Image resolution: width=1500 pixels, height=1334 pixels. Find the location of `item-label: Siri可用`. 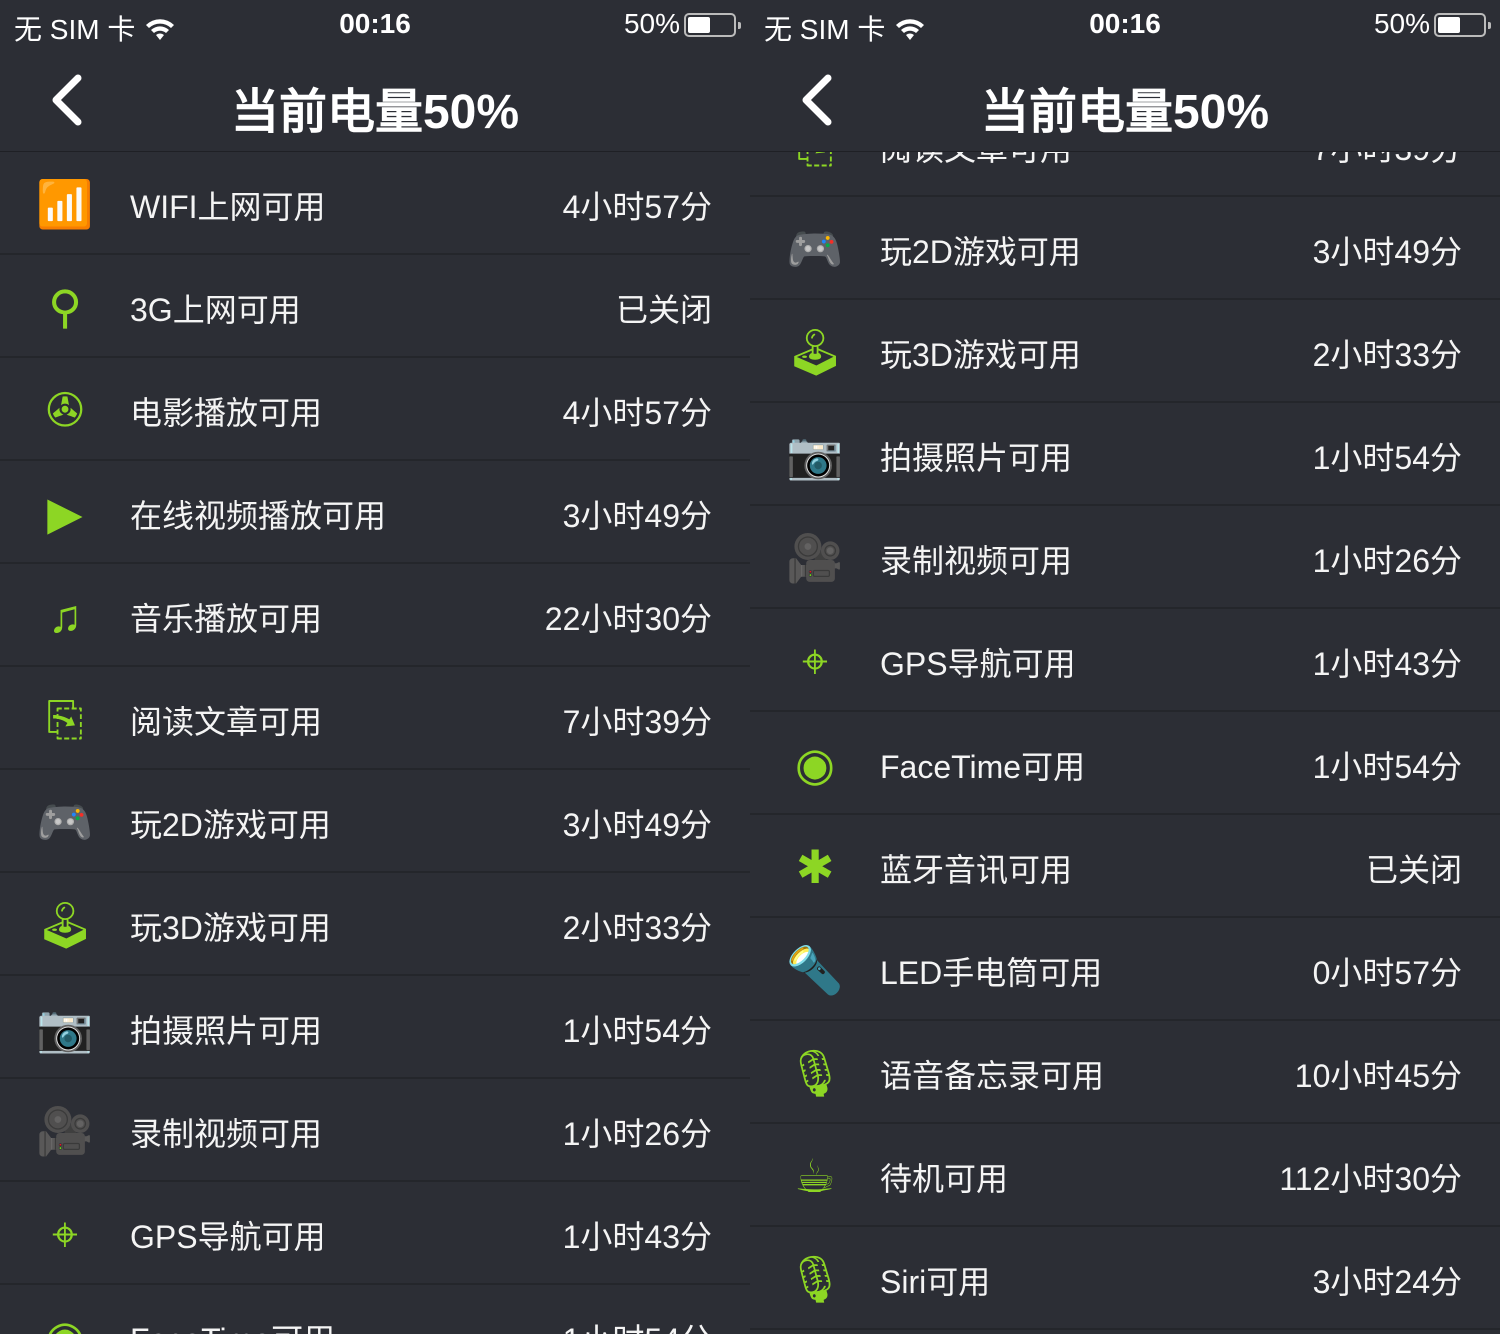

item-label: Siri可用 is located at coordinates (935, 1282).